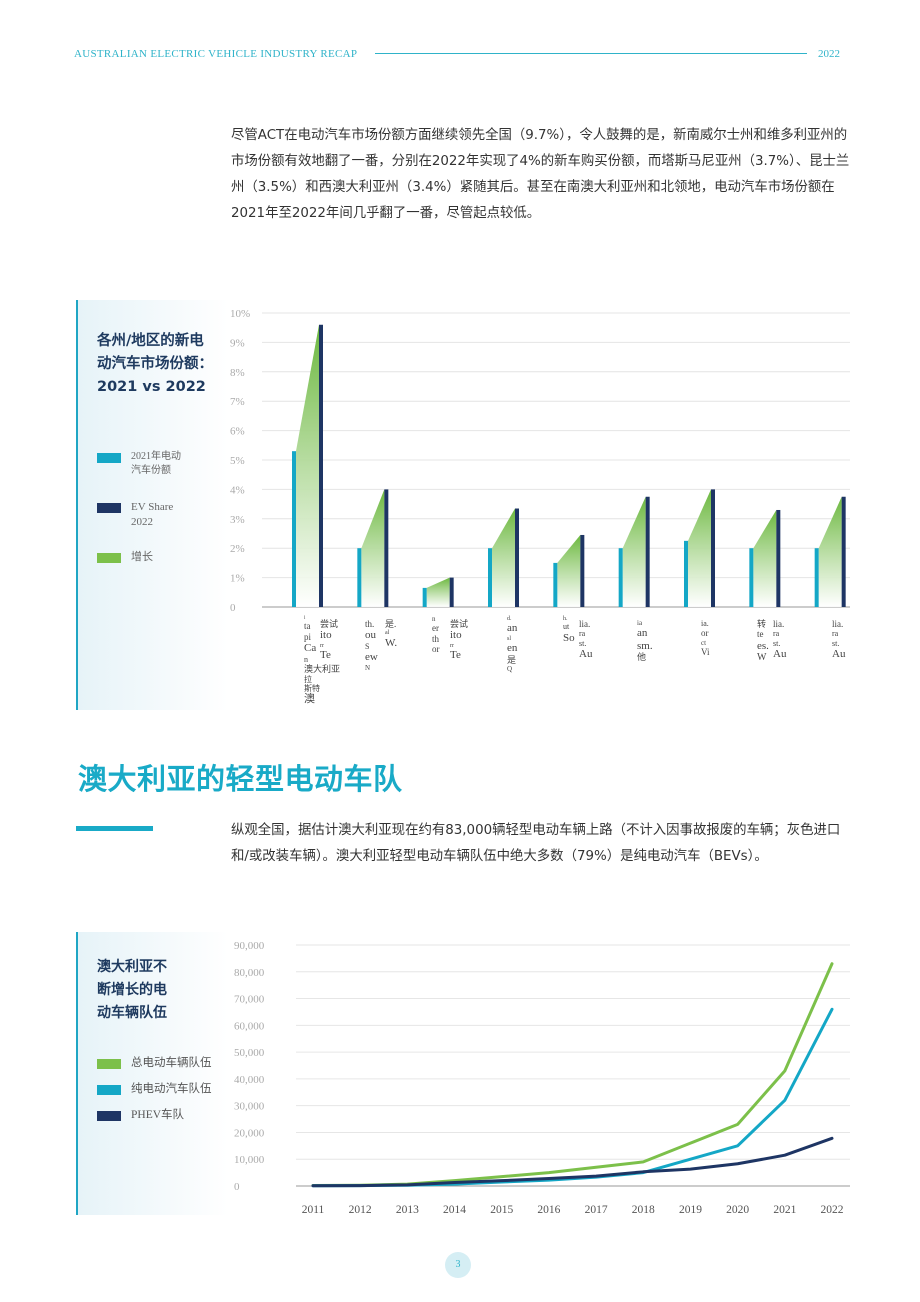  I want to click on x-tick-fragment: d., so click(509, 619).